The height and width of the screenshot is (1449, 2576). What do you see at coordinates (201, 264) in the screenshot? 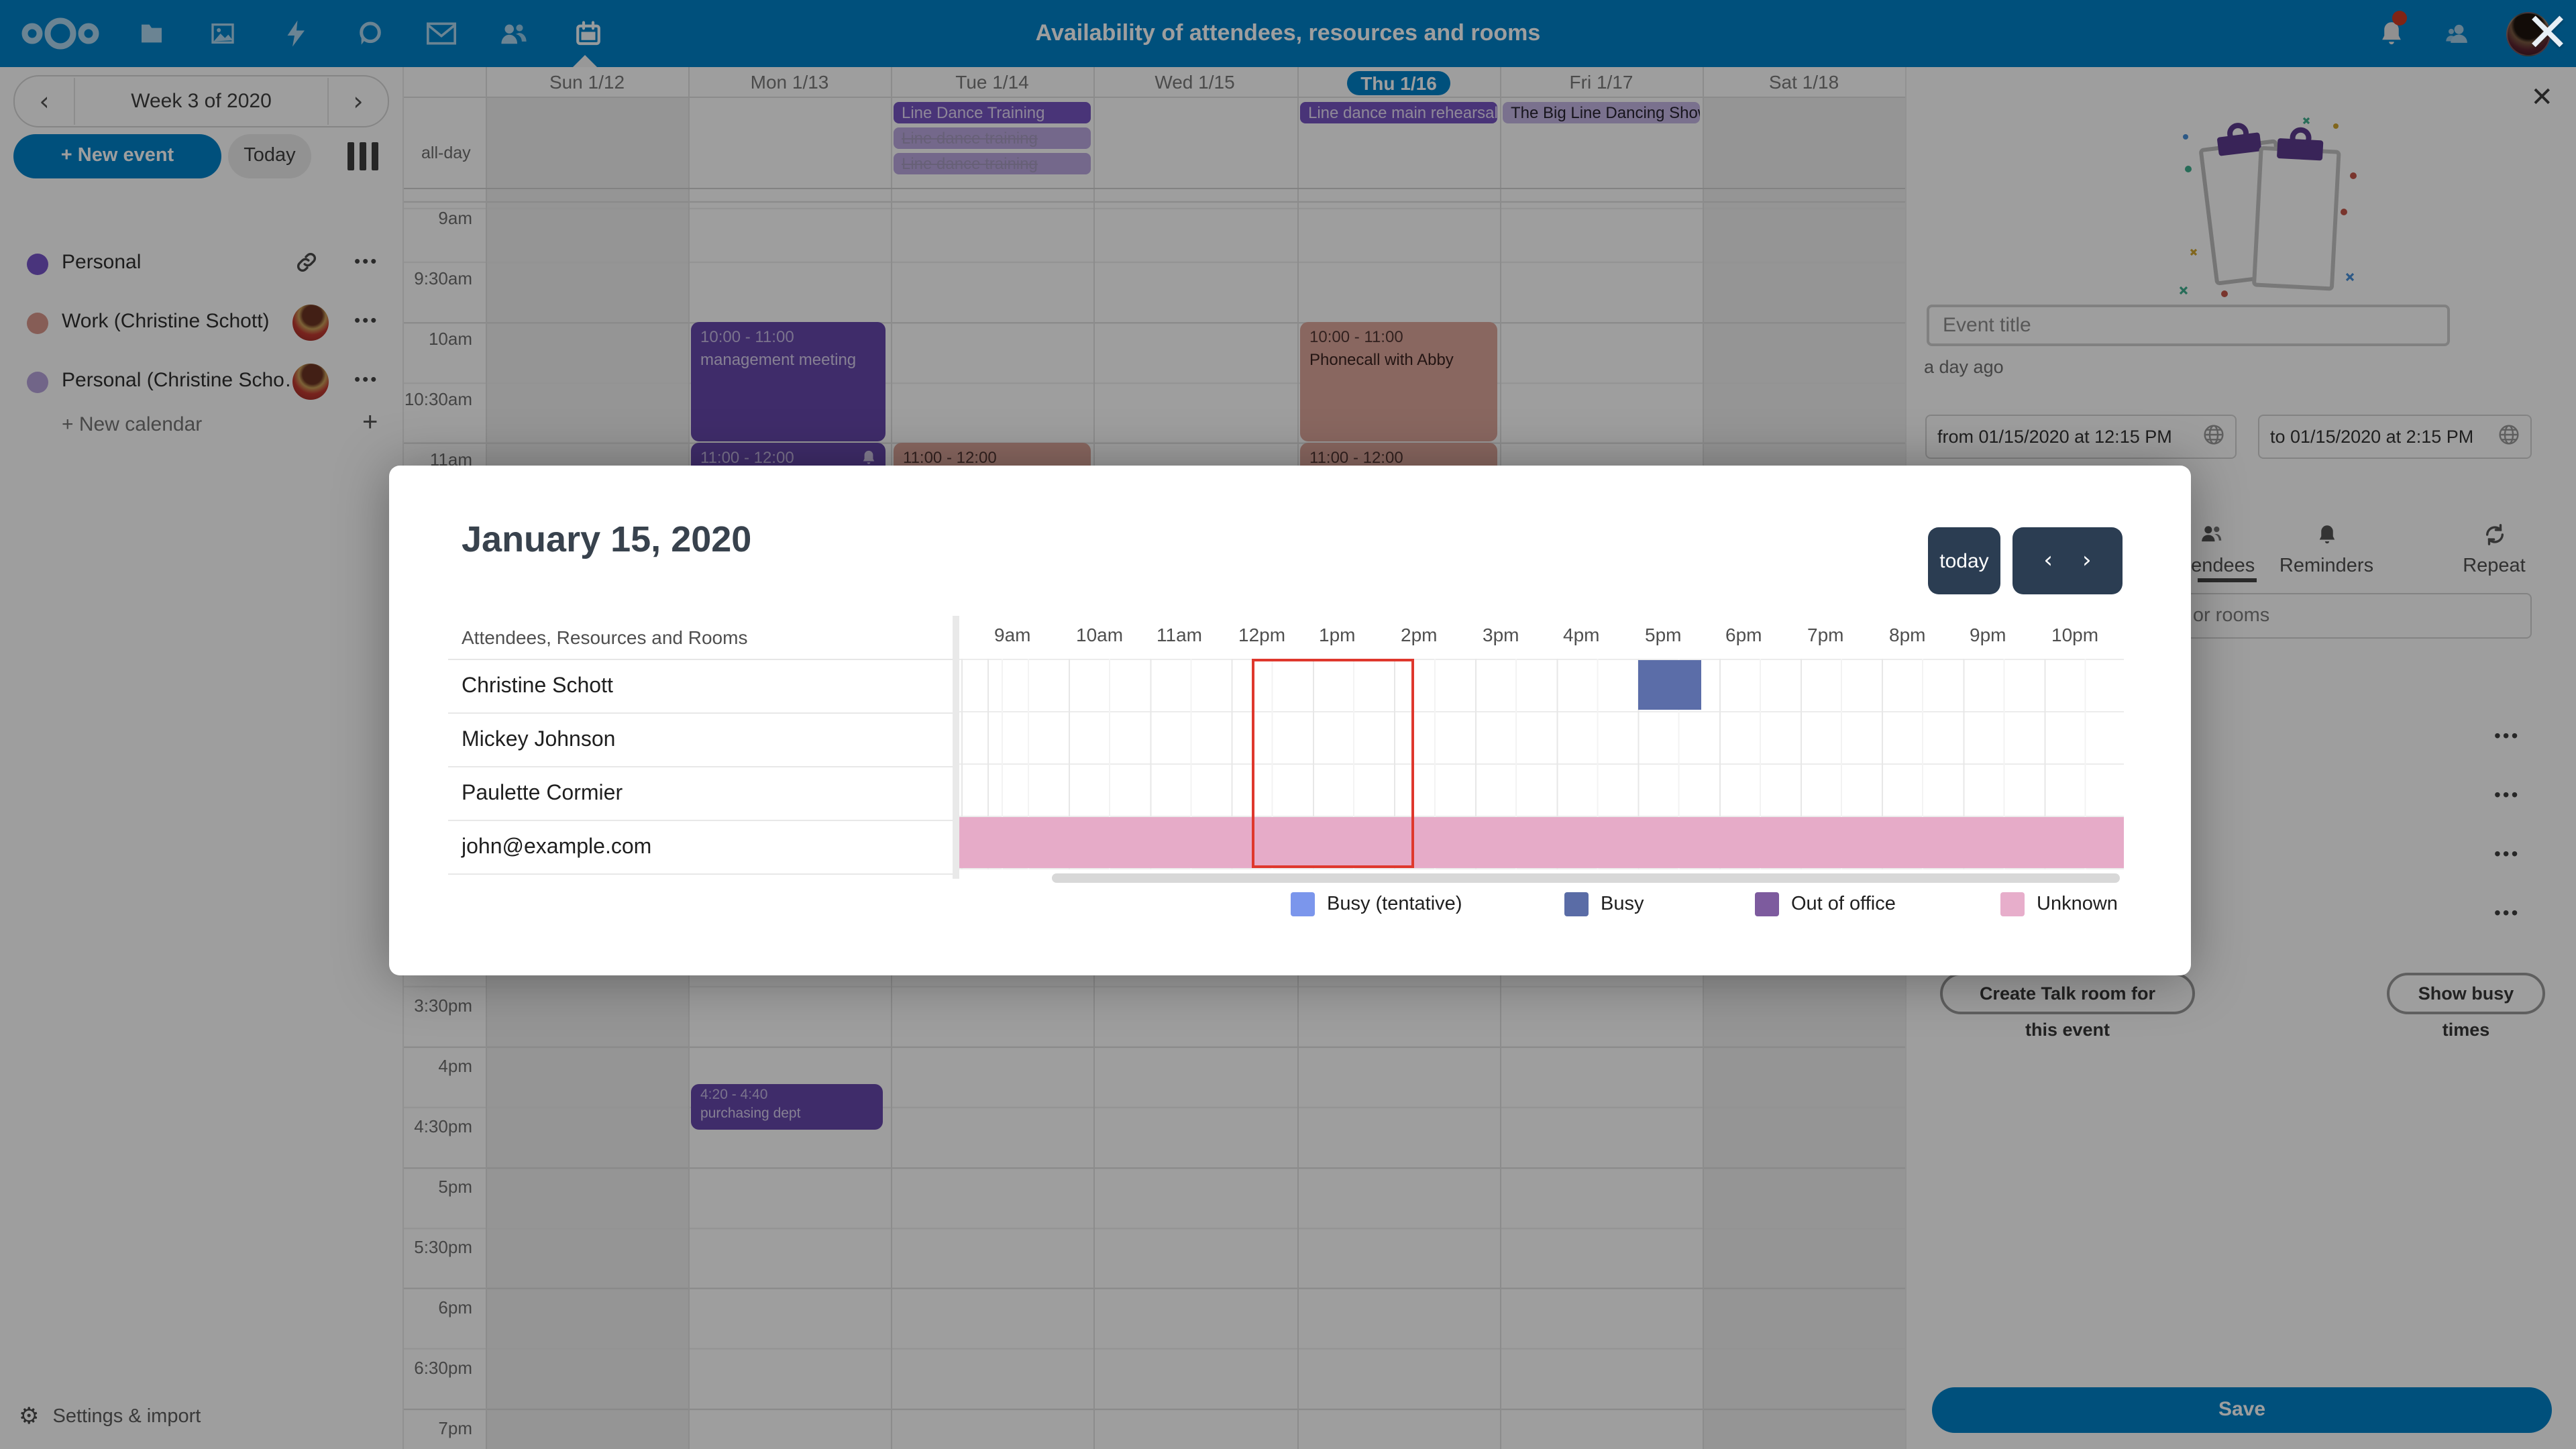
I see `calendar-item-personal: Personal •••` at bounding box center [201, 264].